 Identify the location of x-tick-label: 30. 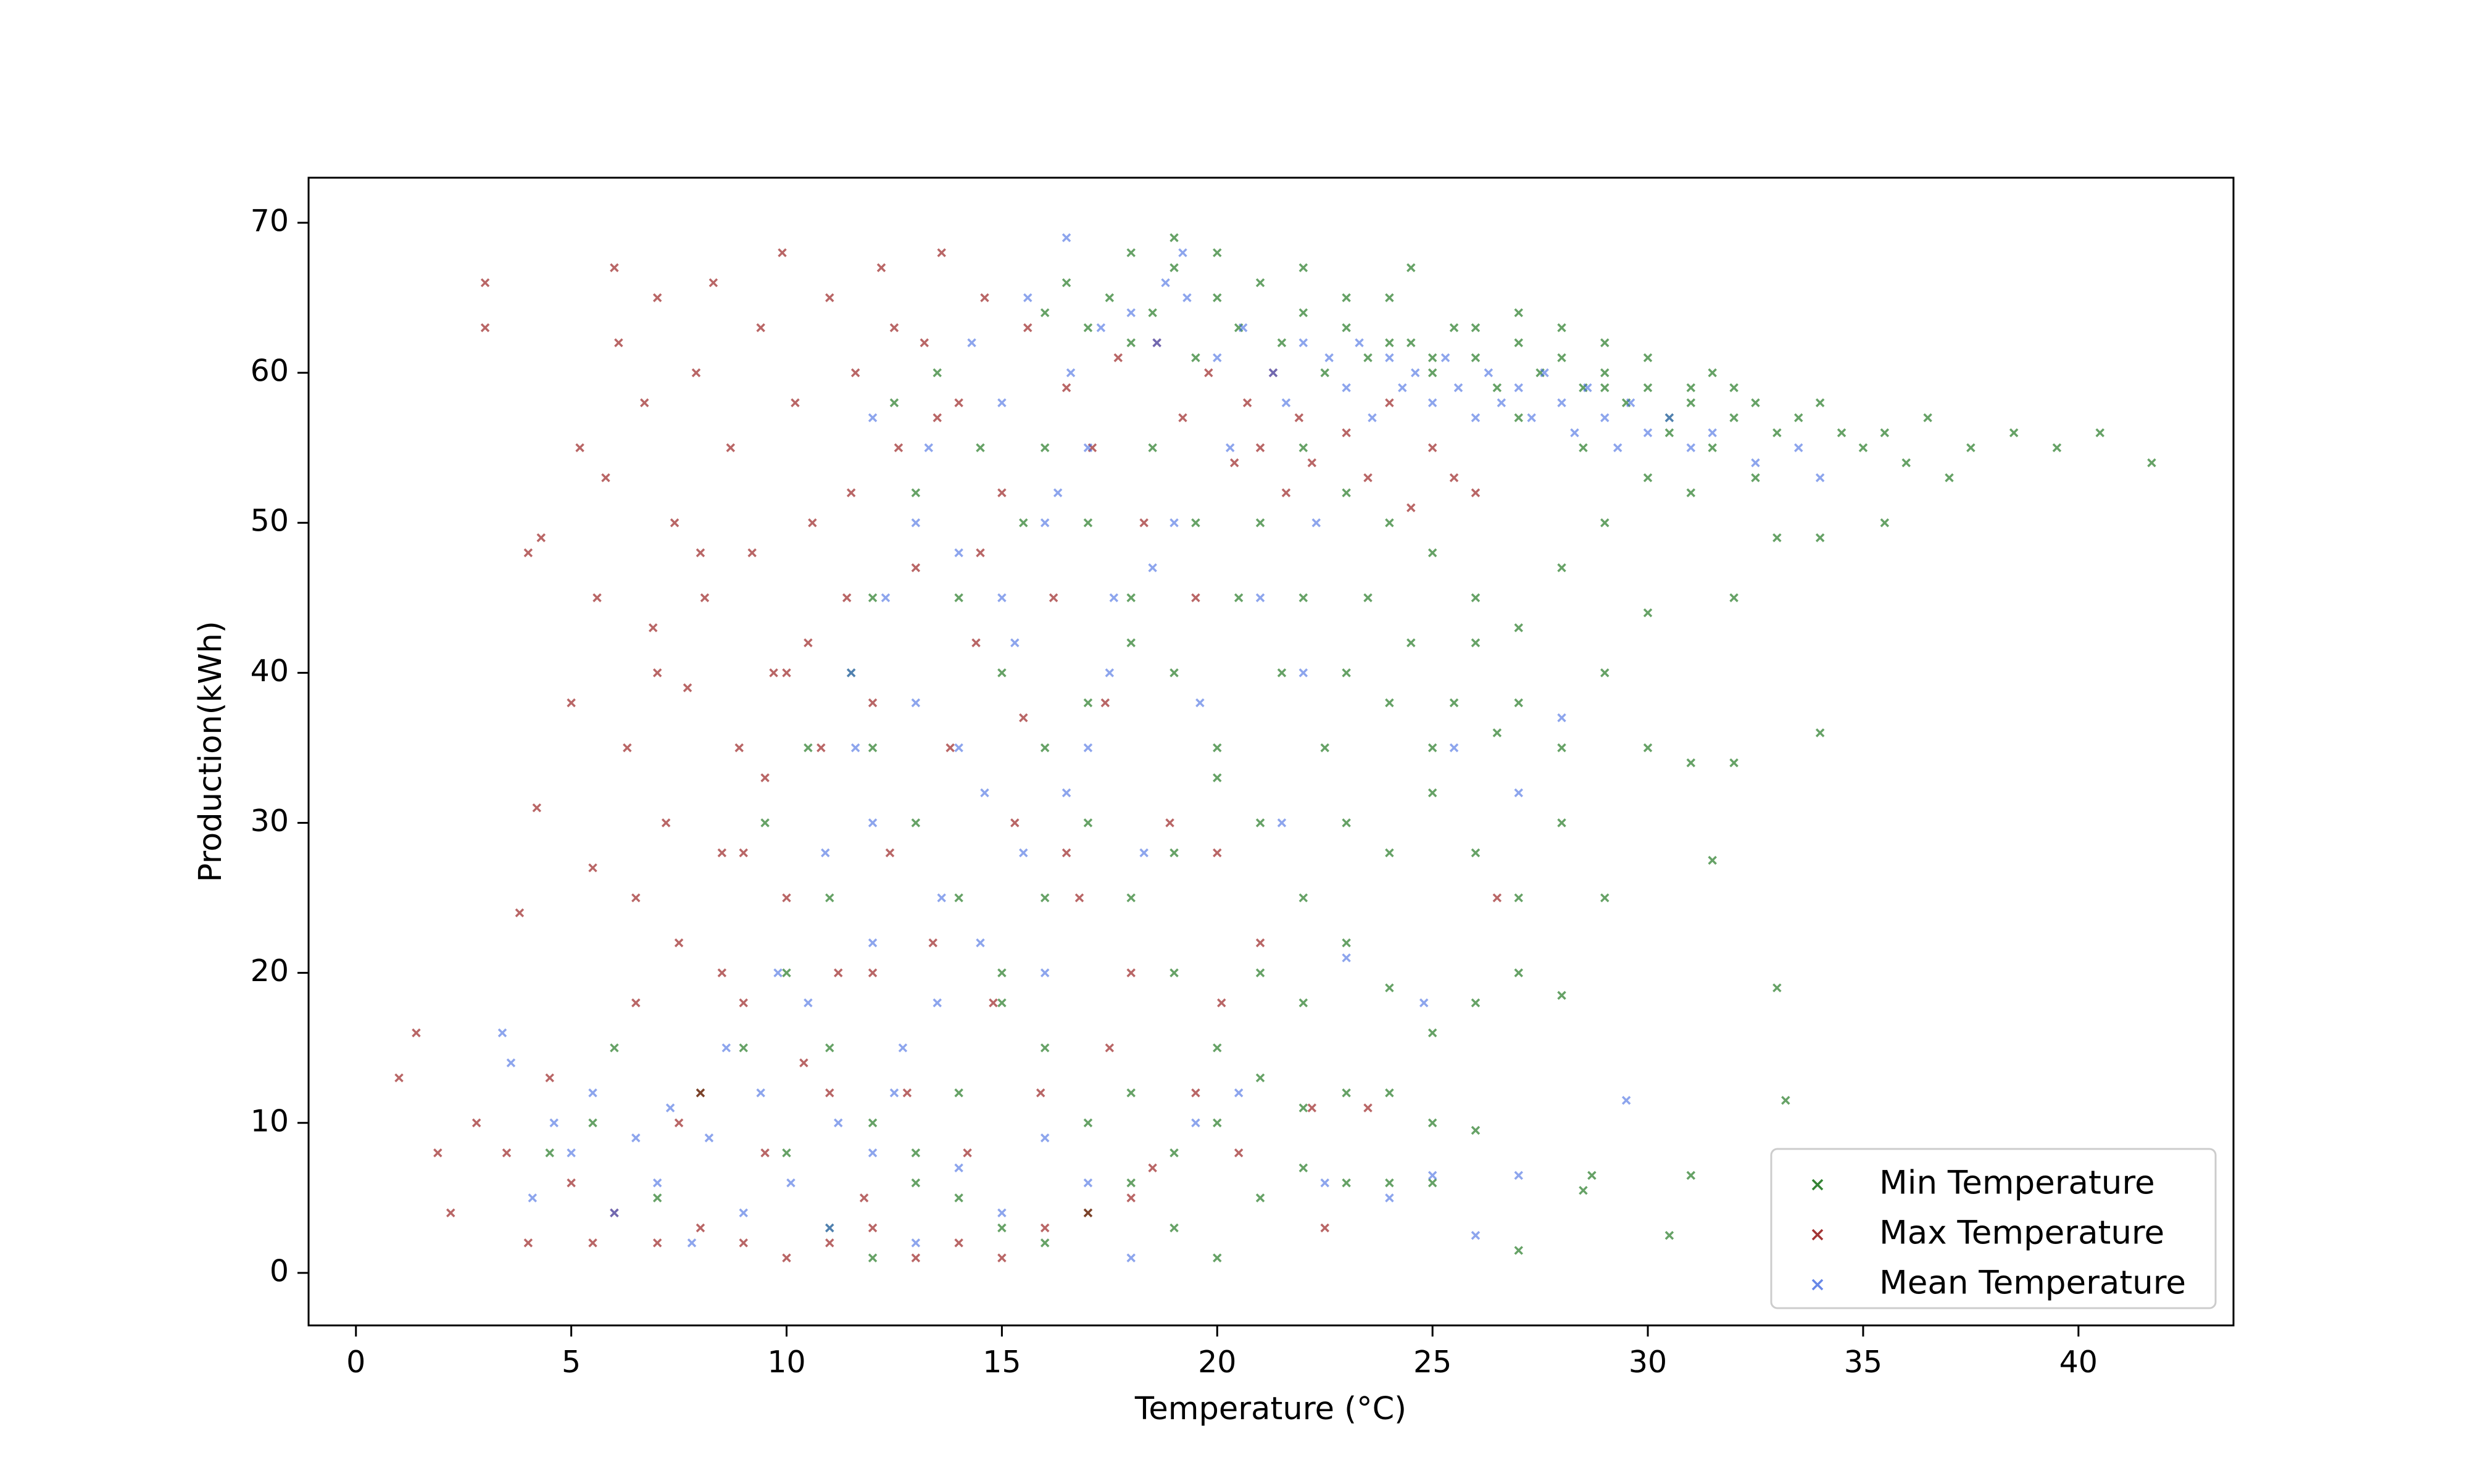
(1648, 1362).